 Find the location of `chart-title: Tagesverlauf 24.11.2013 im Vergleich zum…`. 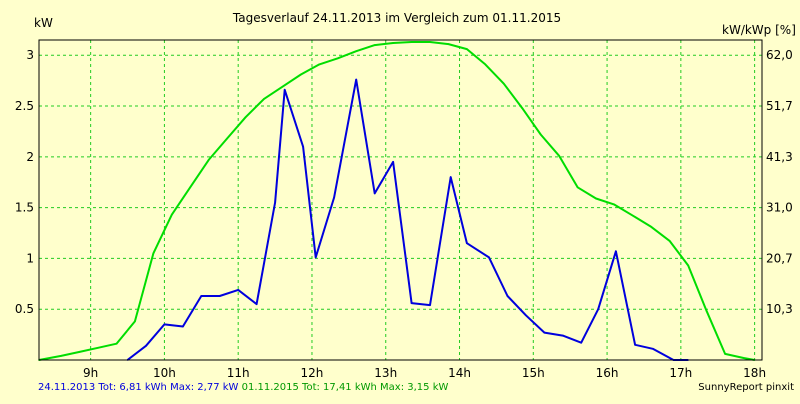

chart-title: Tagesverlauf 24.11.2013 im Vergleich zum… is located at coordinates (396, 18).